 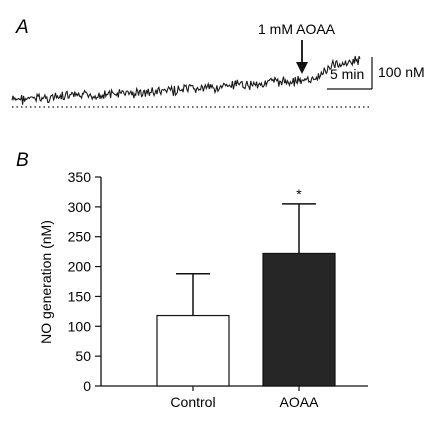 What do you see at coordinates (299, 194) in the screenshot?
I see `significance-marker: *` at bounding box center [299, 194].